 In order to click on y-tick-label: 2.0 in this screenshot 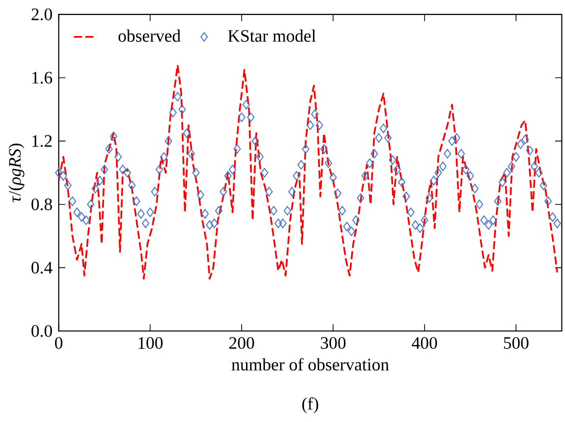, I will do `click(42, 14)`.